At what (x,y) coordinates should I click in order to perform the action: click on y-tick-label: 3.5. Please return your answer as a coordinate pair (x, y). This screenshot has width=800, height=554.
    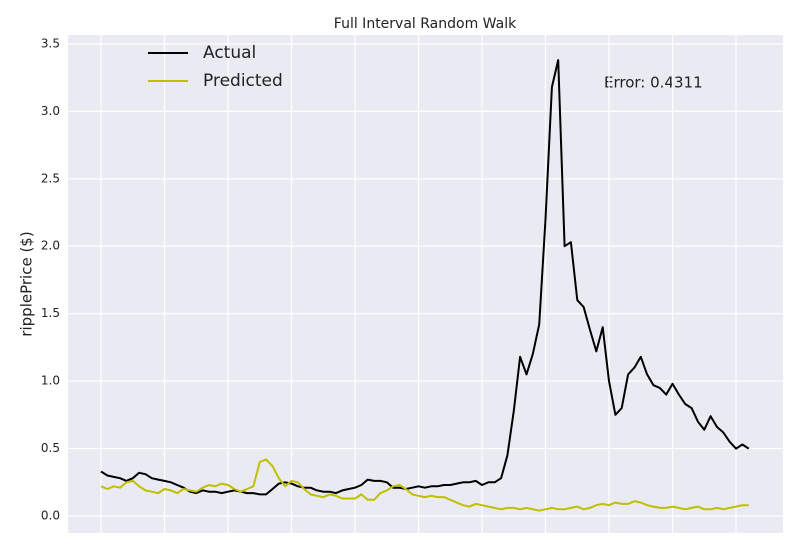
    Looking at the image, I should click on (50, 43).